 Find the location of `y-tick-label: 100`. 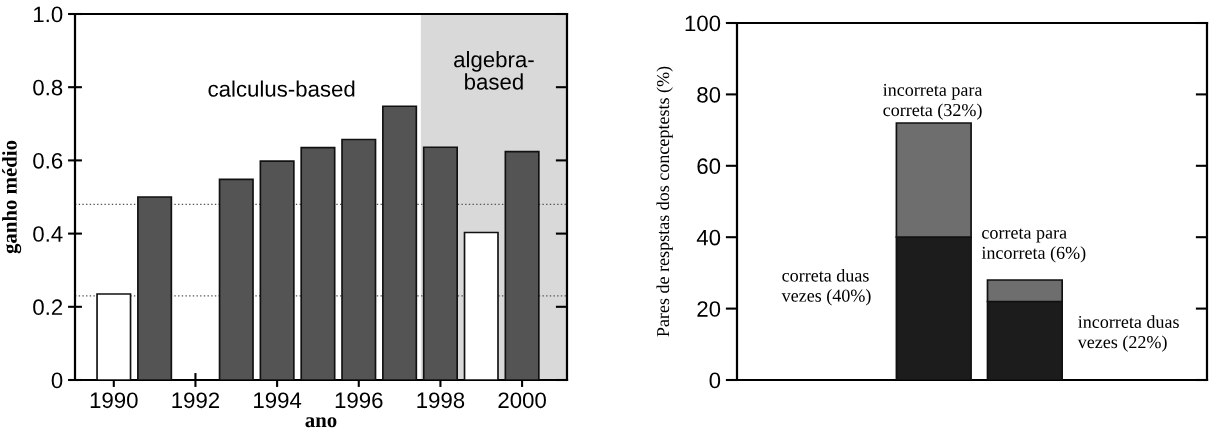

y-tick-label: 100 is located at coordinates (703, 23).